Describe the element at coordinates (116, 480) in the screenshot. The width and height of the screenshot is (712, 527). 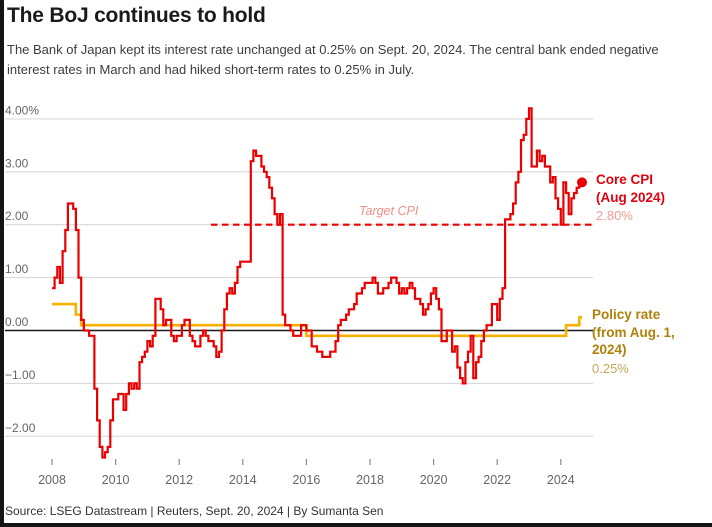
I see `x-tick-label: 2010` at that location.